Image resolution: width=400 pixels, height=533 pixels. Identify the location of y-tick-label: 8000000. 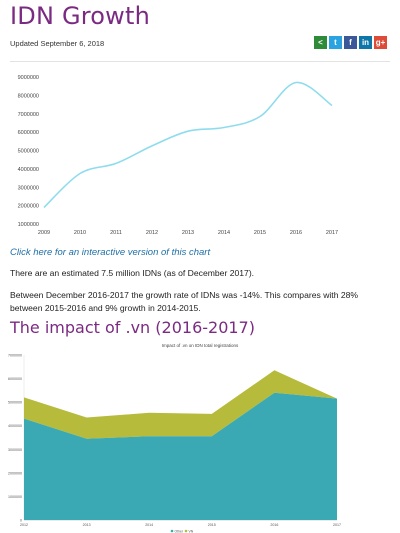
(28, 96).